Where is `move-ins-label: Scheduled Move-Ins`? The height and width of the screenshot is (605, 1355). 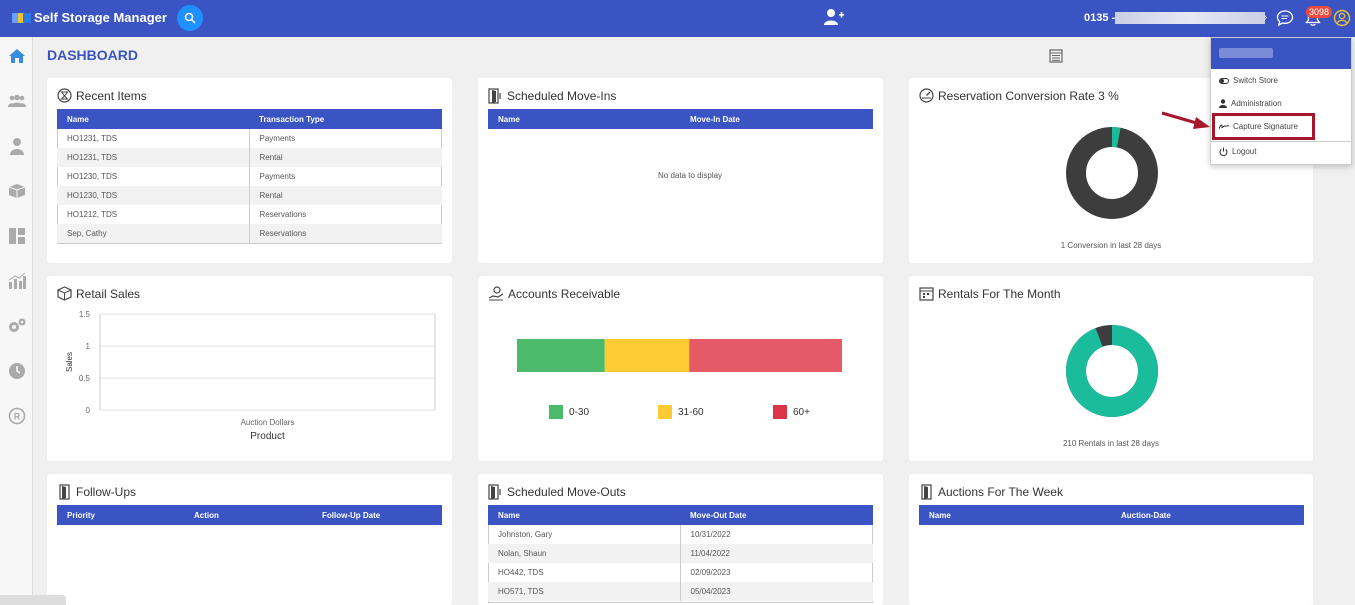 move-ins-label: Scheduled Move-Ins is located at coordinates (562, 96).